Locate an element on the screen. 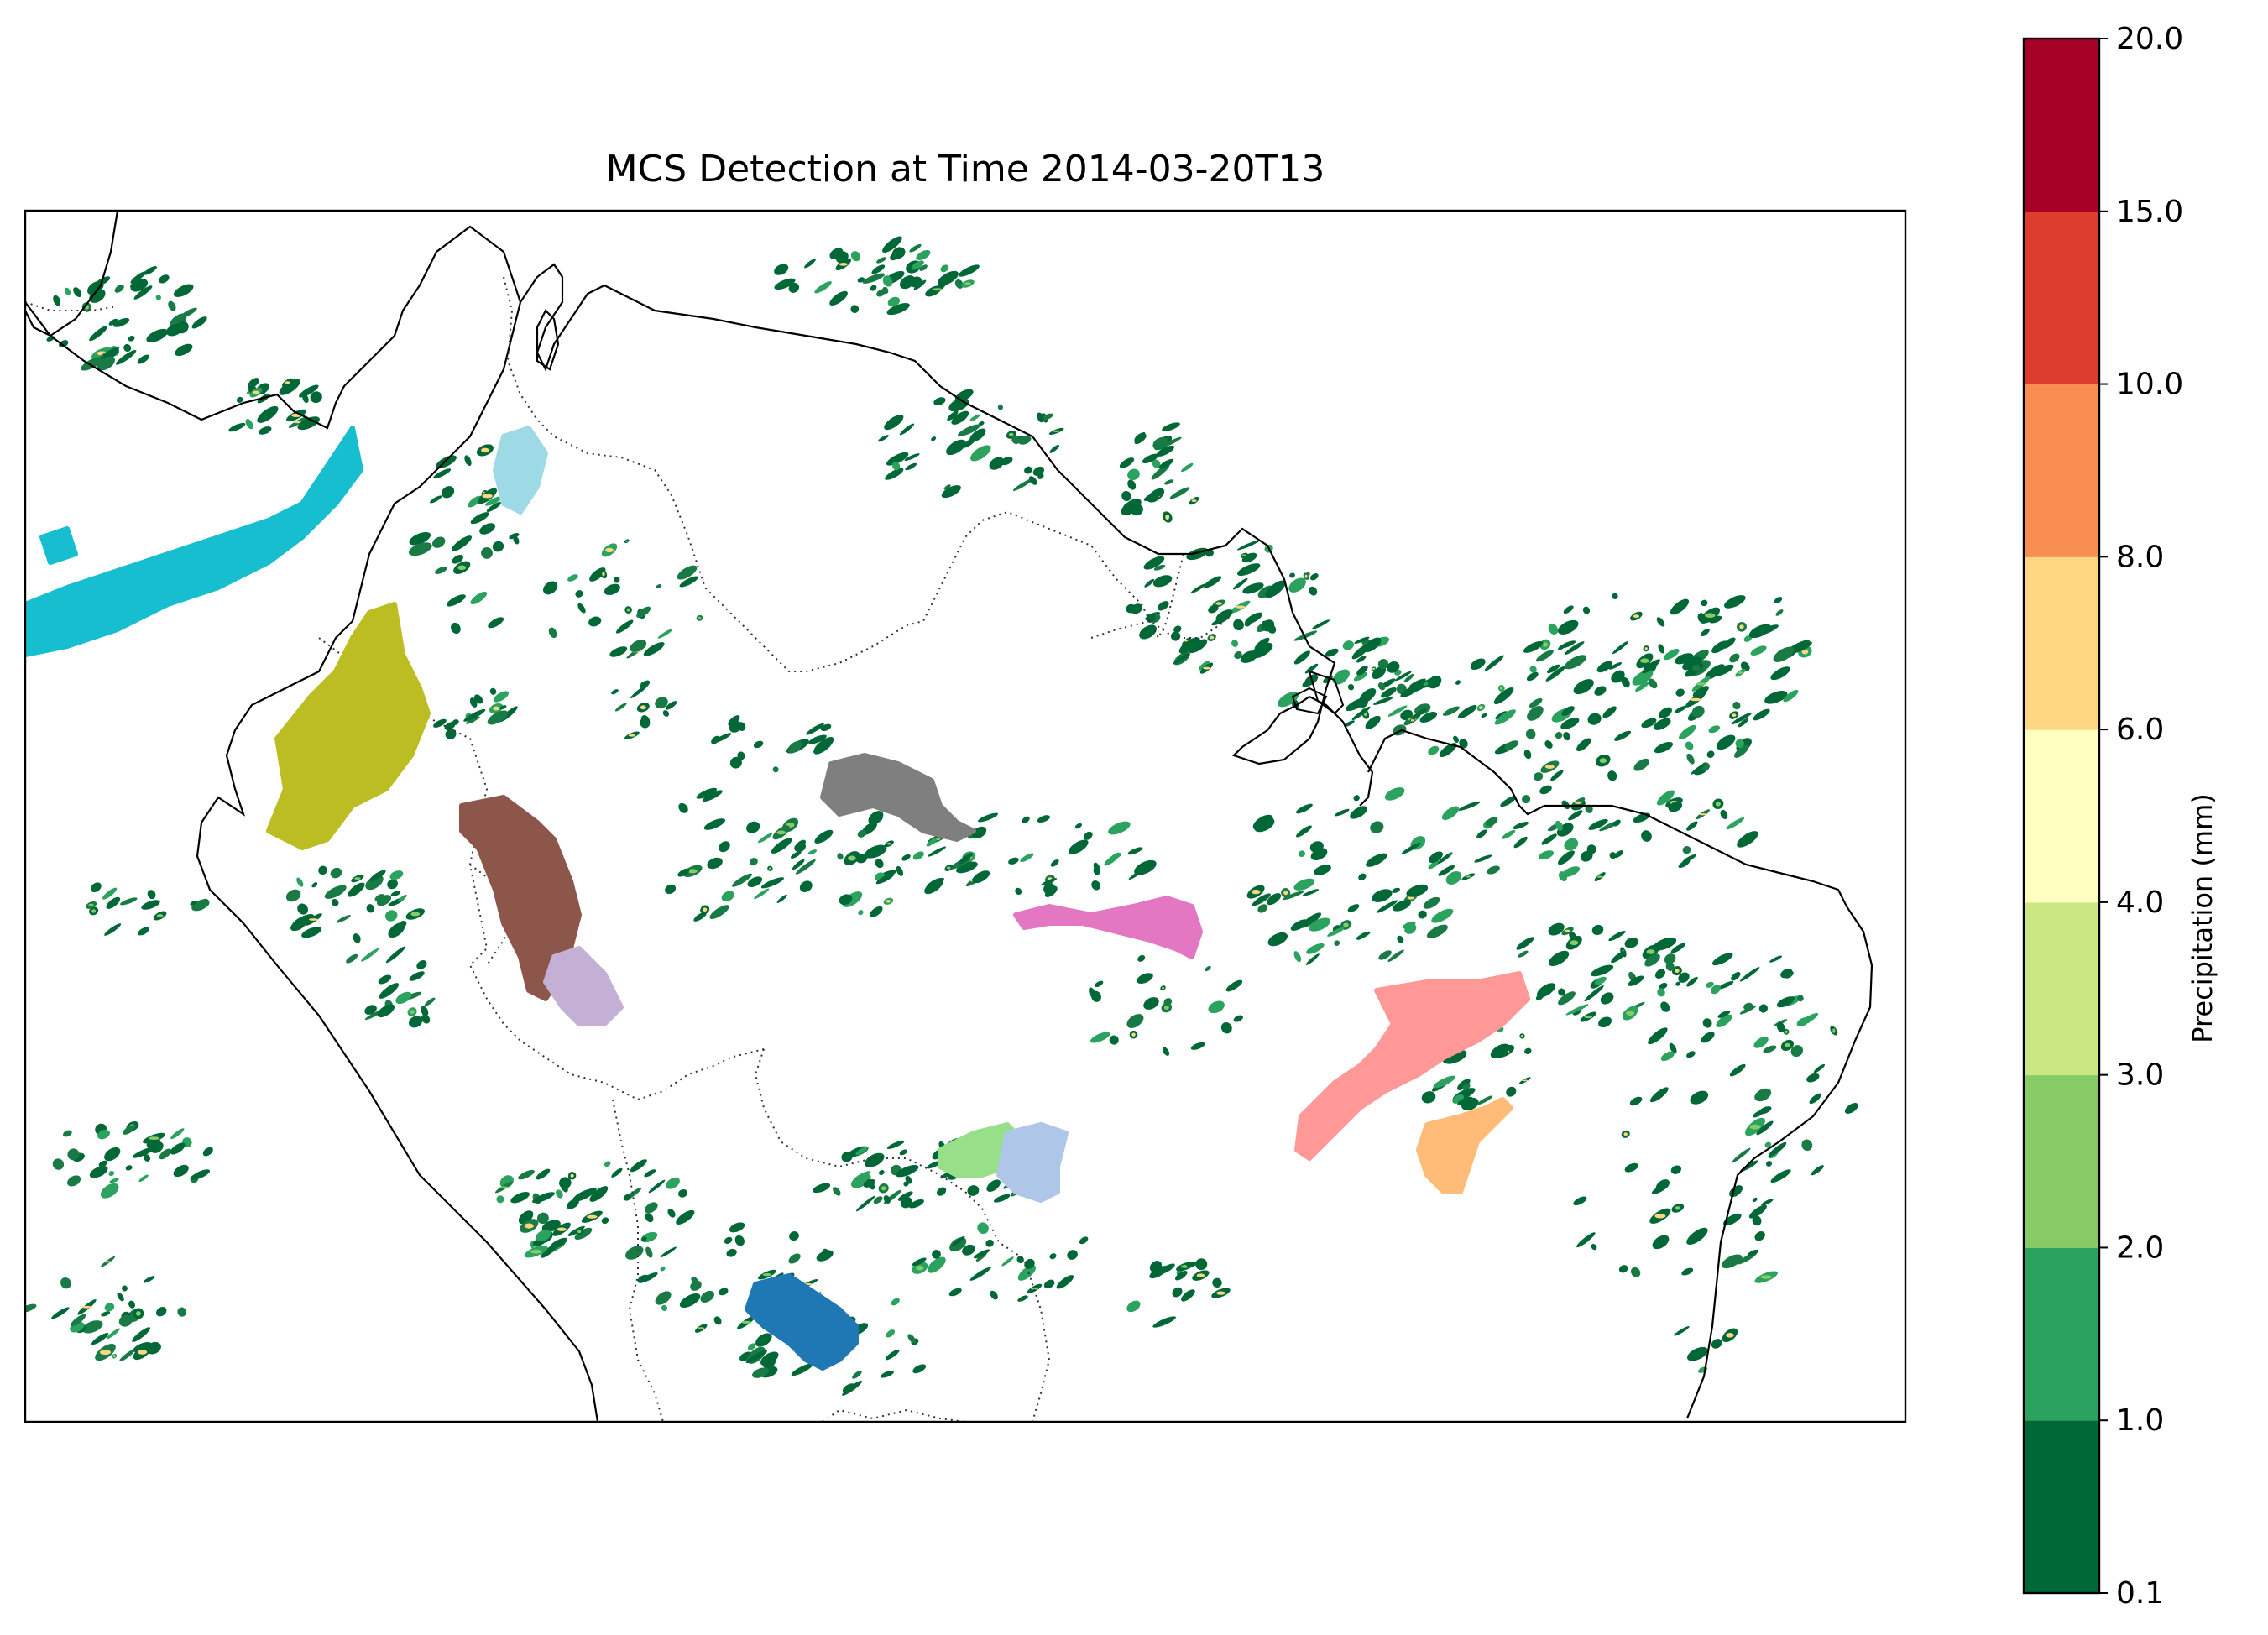 This screenshot has height=1635, width=2268. colorbar-frame is located at coordinates (2061, 816).